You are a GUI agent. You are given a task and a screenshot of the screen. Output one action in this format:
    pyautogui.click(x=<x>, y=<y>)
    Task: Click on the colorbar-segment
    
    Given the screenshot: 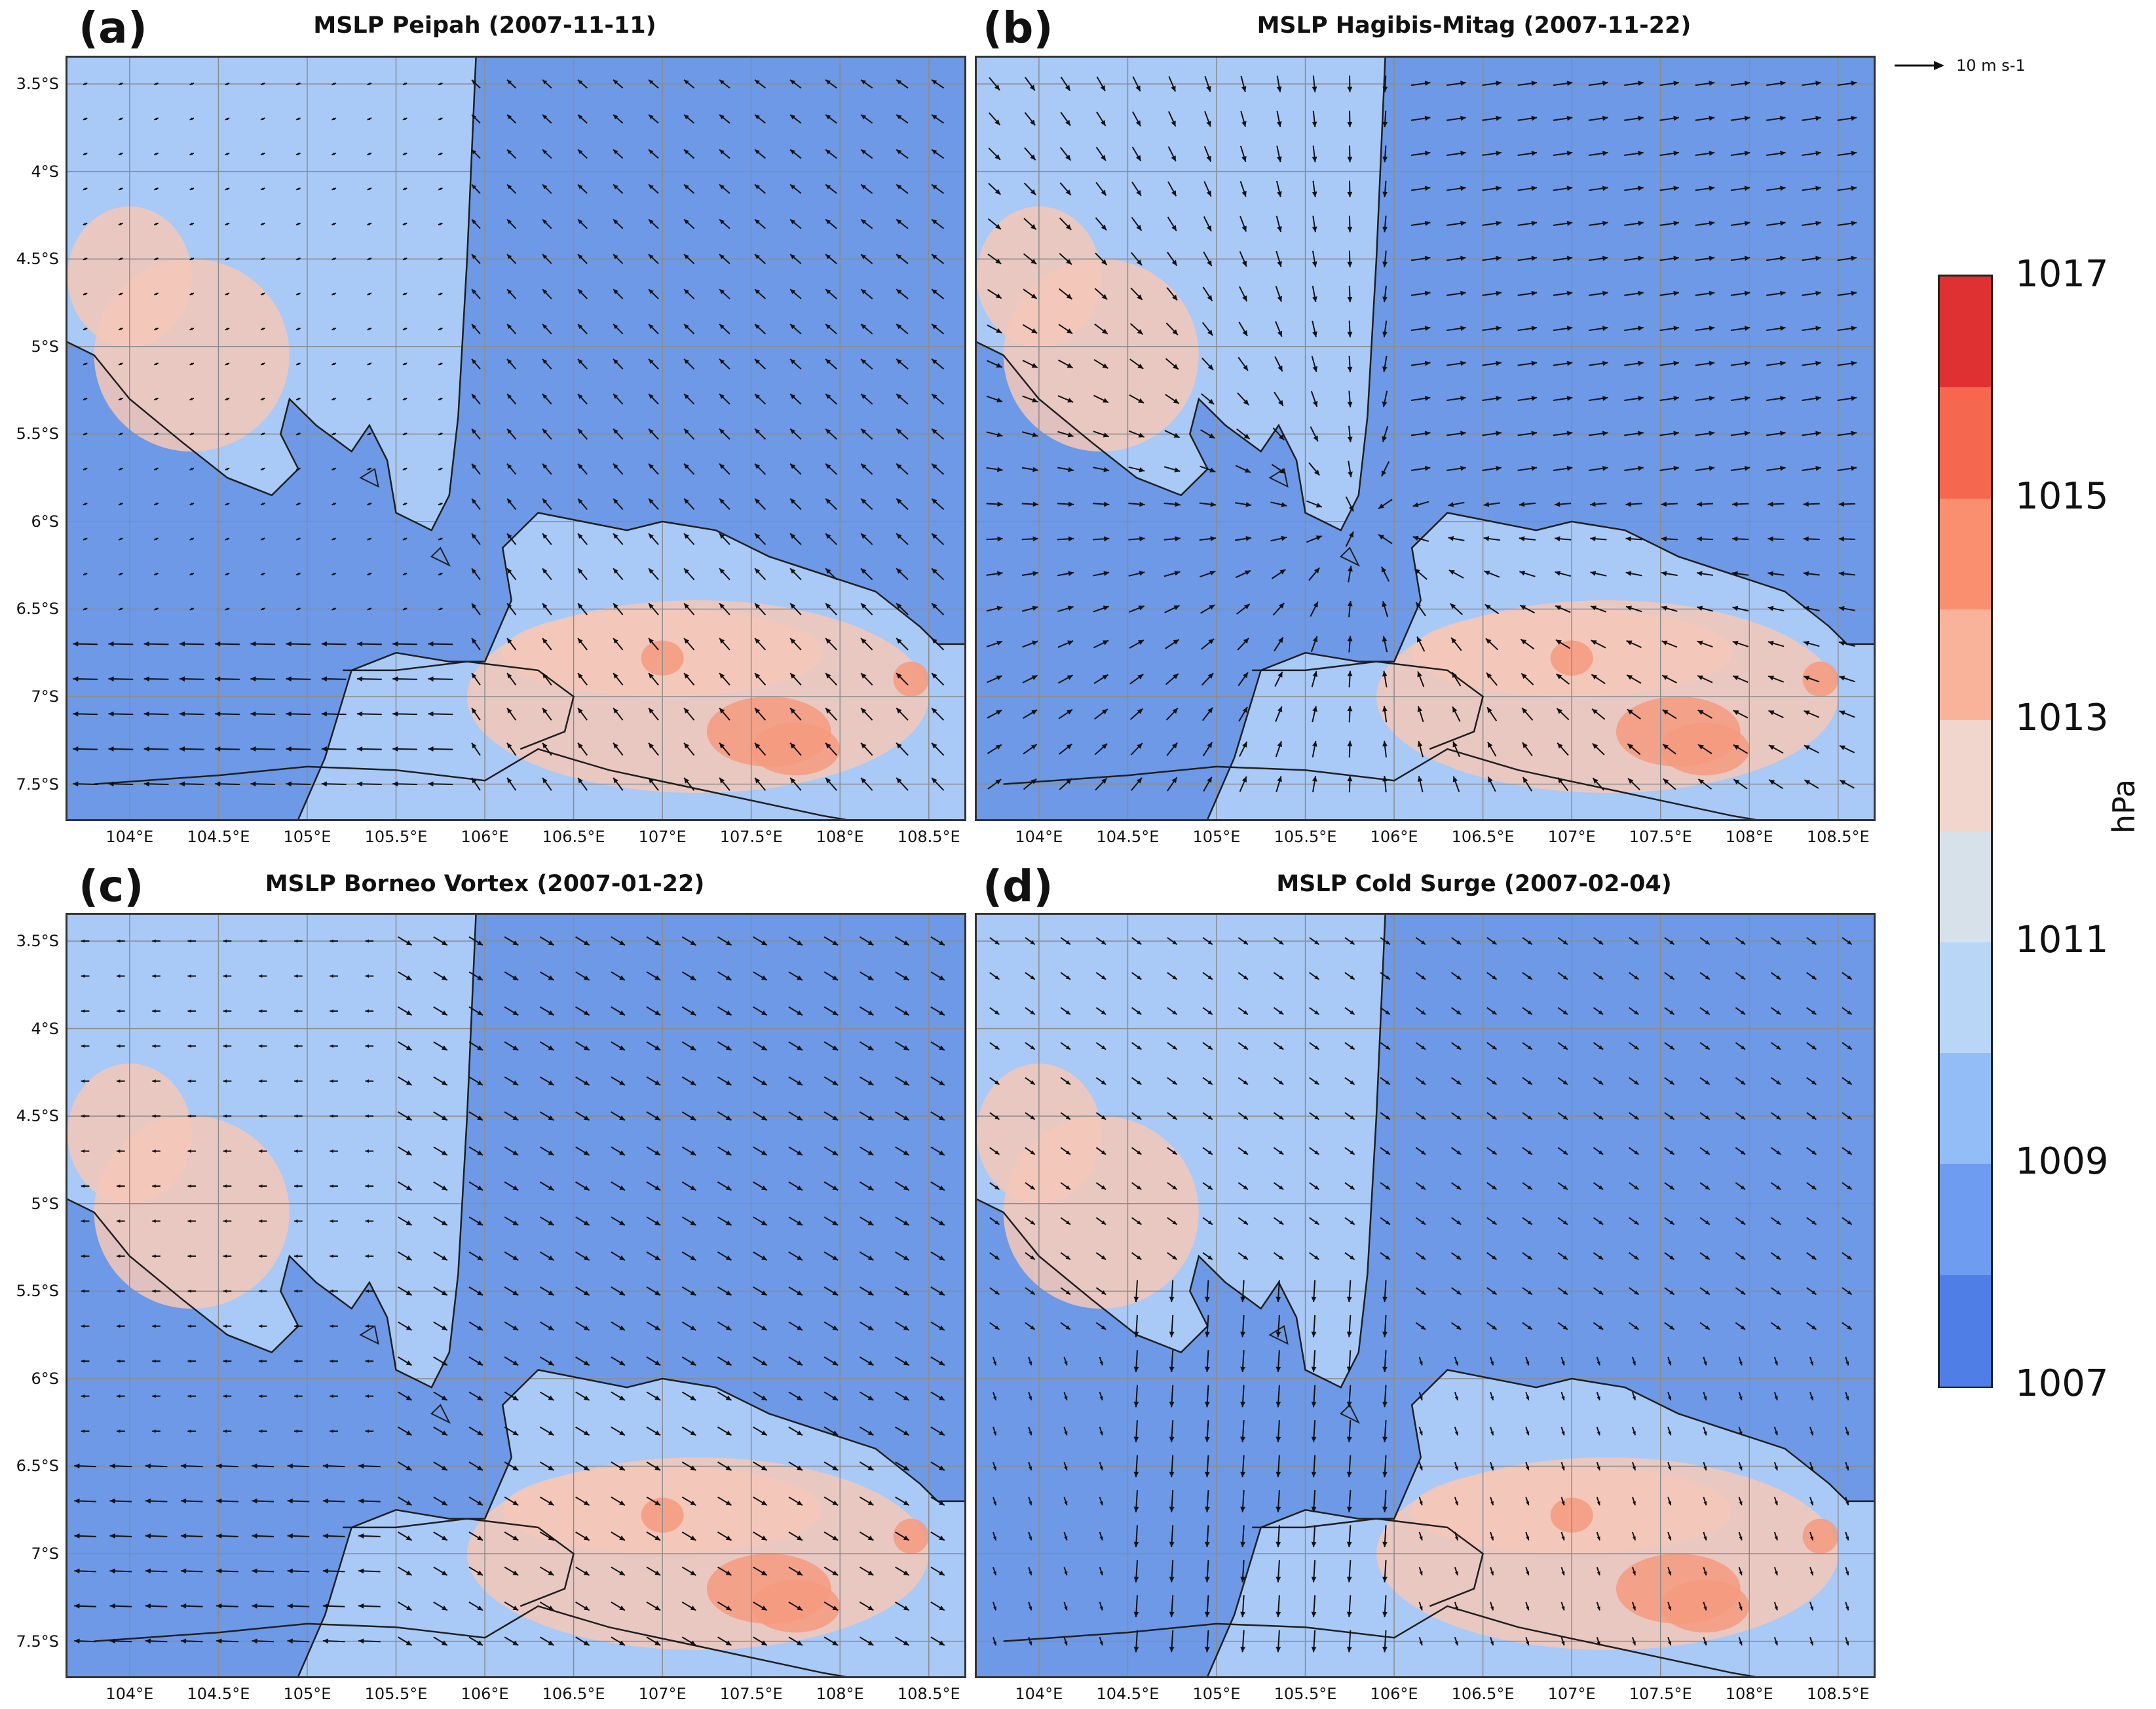 What is the action you would take?
    pyautogui.click(x=1965, y=665)
    